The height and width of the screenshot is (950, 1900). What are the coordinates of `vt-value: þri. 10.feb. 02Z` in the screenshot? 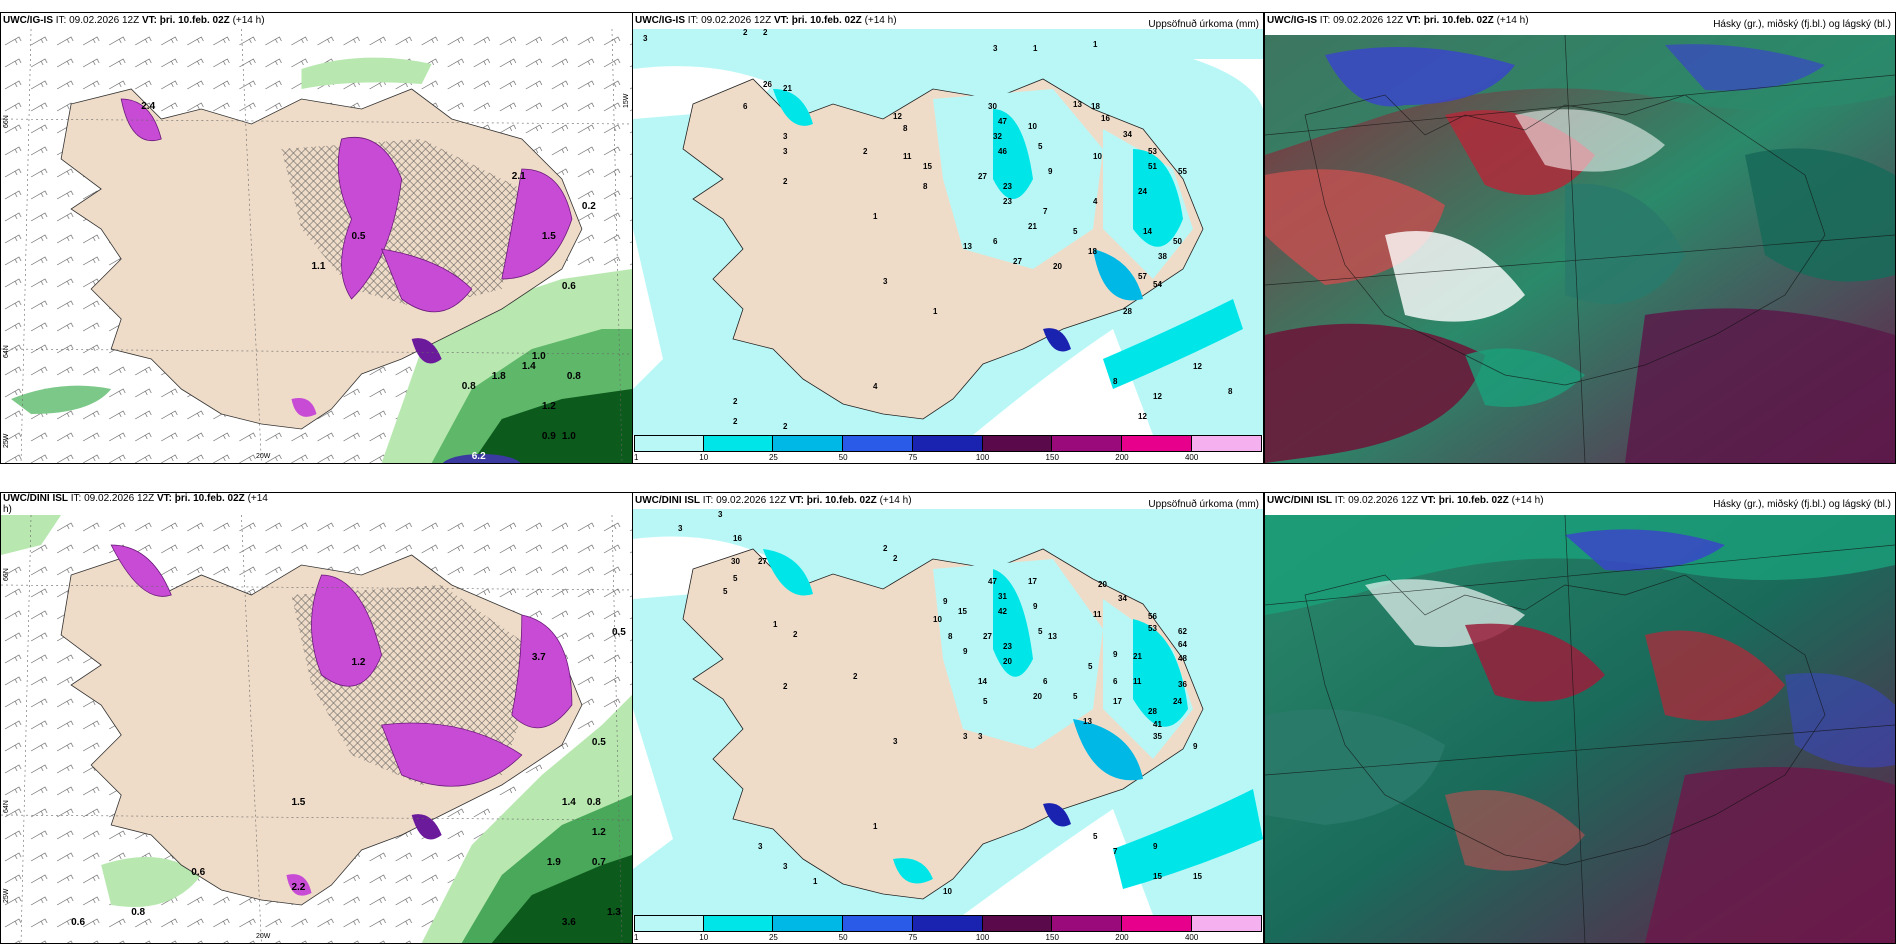 It's located at (209, 498).